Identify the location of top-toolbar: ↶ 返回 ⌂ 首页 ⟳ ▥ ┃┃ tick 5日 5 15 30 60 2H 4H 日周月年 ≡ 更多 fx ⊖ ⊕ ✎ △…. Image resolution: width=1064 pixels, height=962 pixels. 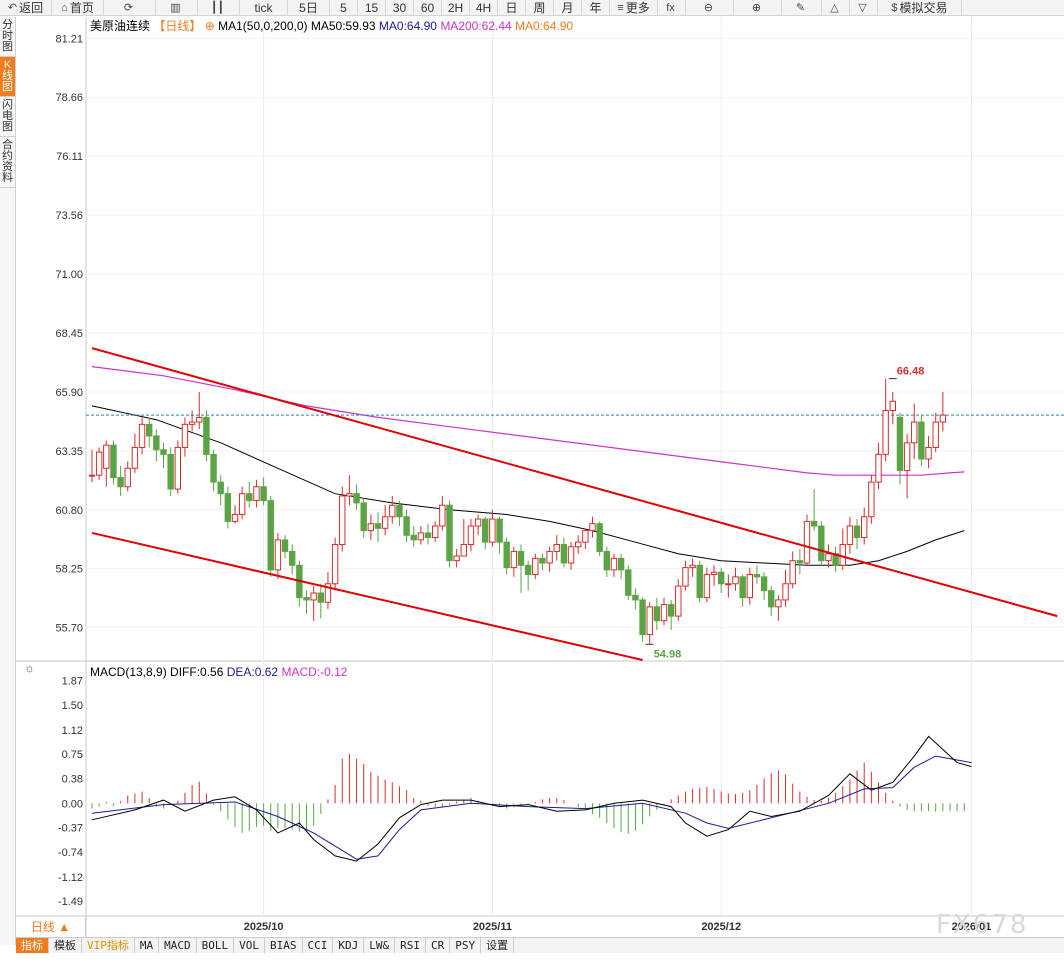
(532, 8).